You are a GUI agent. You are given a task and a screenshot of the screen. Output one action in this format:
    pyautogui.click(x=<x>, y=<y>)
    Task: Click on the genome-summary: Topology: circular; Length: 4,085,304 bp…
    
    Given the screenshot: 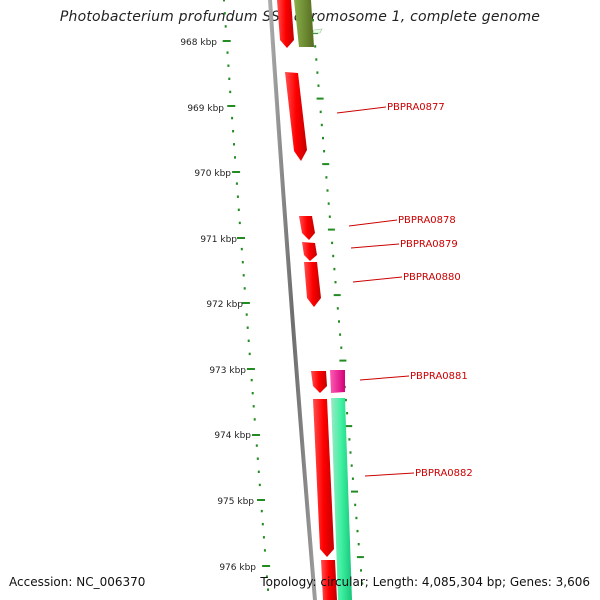 What is the action you would take?
    pyautogui.click(x=425, y=582)
    